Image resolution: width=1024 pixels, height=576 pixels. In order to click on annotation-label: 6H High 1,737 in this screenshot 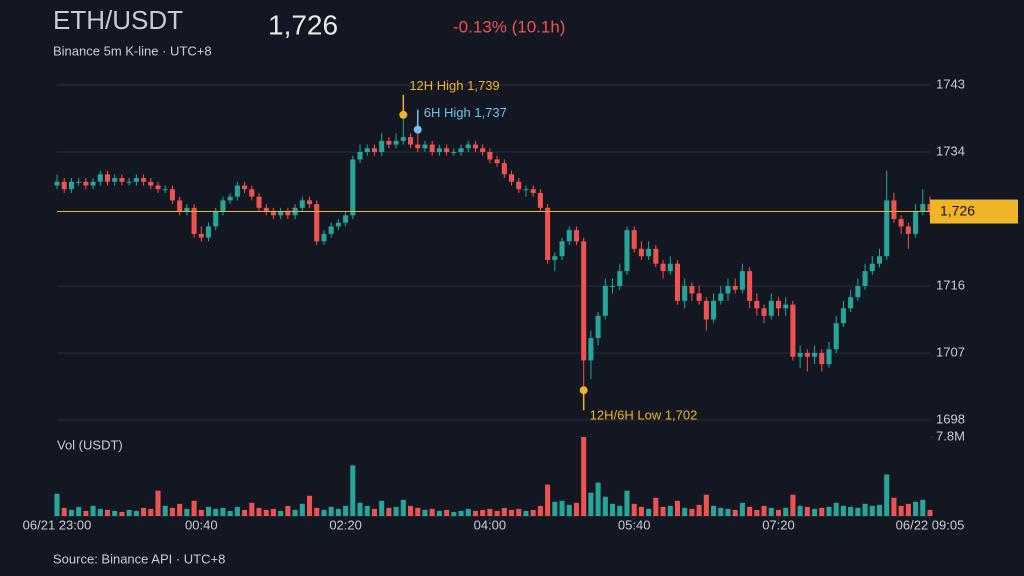, I will do `click(465, 112)`.